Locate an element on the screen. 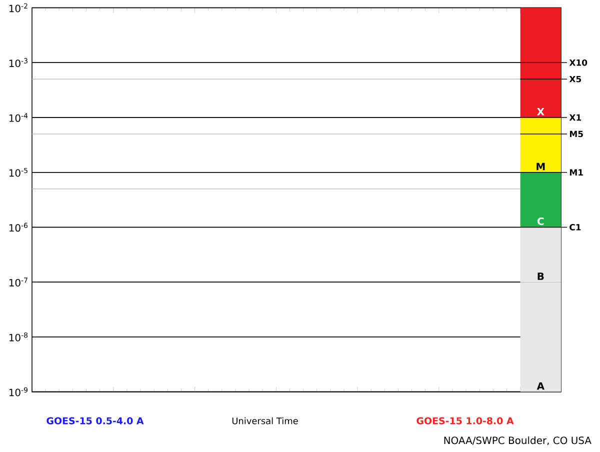  ref-line-label: X10 is located at coordinates (578, 63).